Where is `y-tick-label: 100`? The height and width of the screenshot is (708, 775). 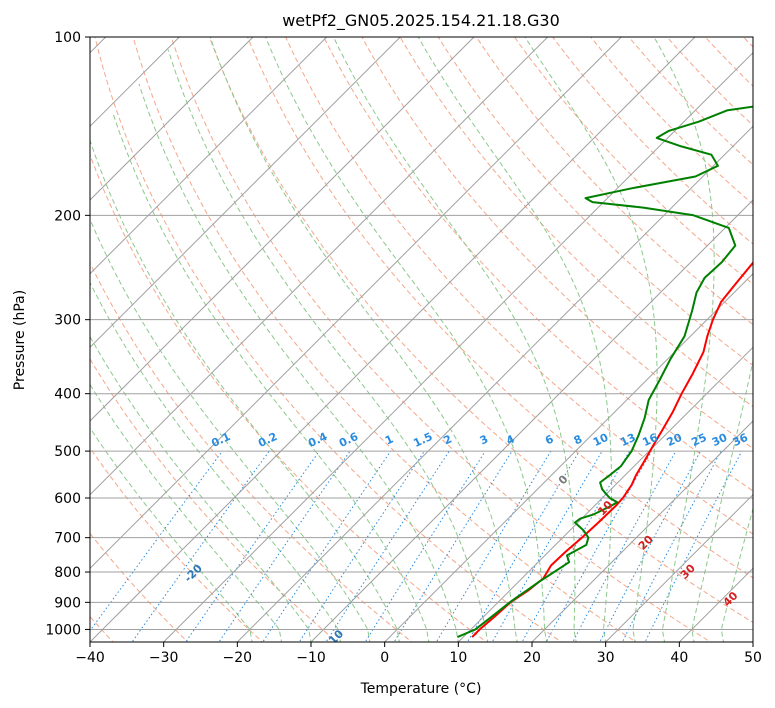
y-tick-label: 100 is located at coordinates (67, 38).